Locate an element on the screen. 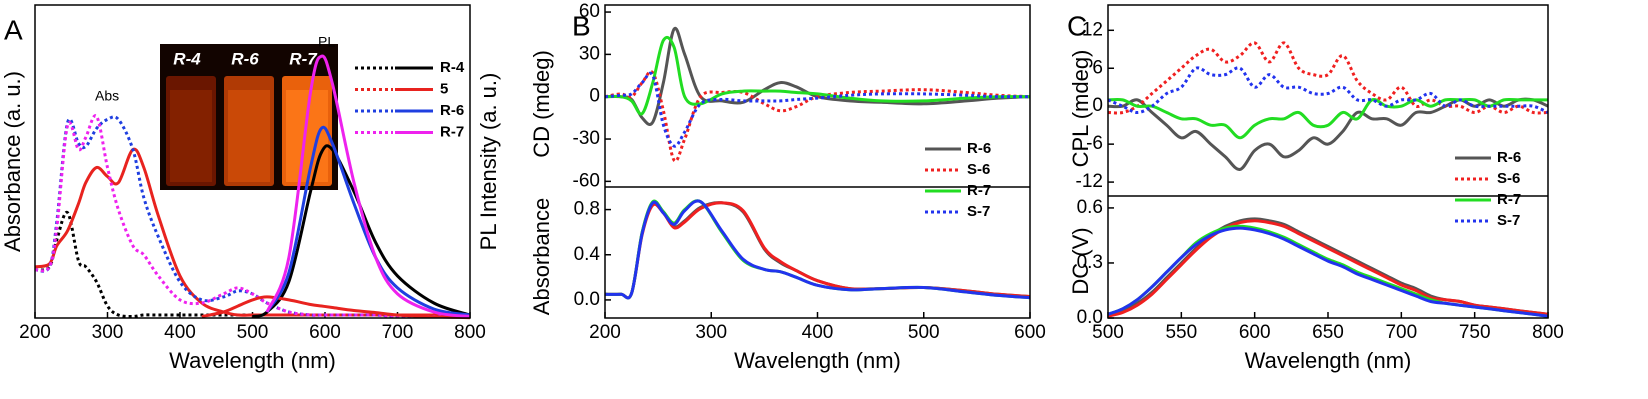  y-axis-label: CD (mdeg) is located at coordinates (541, 104).